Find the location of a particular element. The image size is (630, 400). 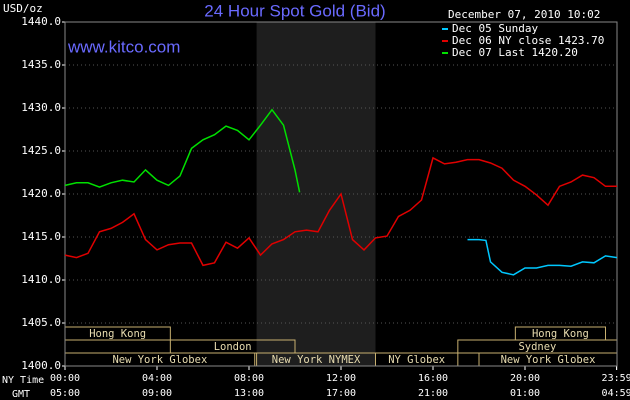

y-tick-label: 1435.0 is located at coordinates (41, 64).